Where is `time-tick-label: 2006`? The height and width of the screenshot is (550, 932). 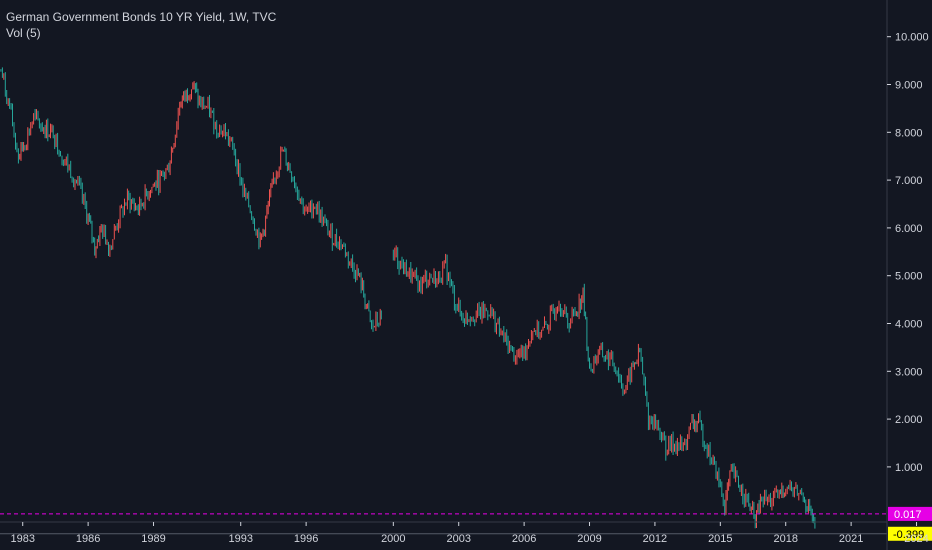
time-tick-label: 2006 is located at coordinates (524, 539).